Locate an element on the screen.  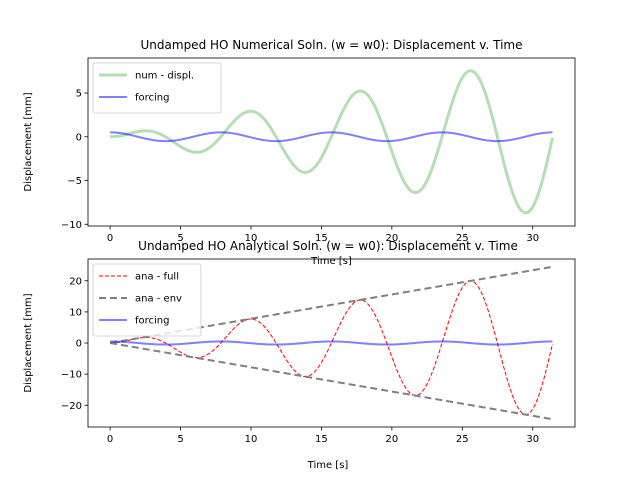
analytical-x-ticks: 0 5 10 15 20 25 30 is located at coordinates (323, 436).